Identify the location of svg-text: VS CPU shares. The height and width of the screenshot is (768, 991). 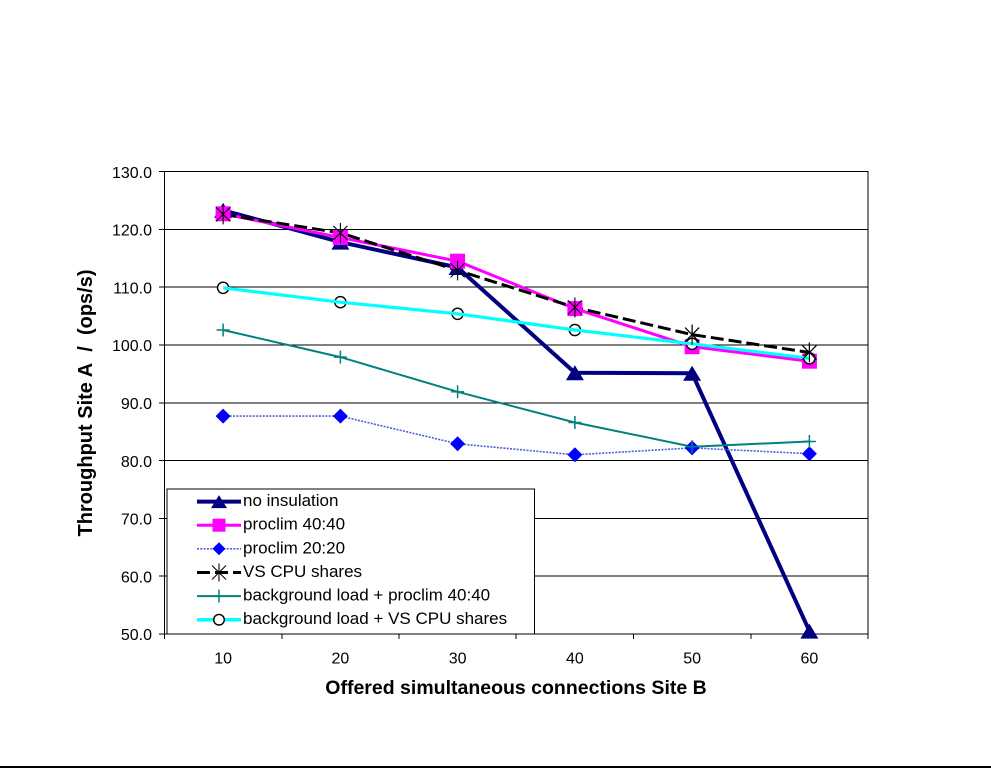
(302, 571).